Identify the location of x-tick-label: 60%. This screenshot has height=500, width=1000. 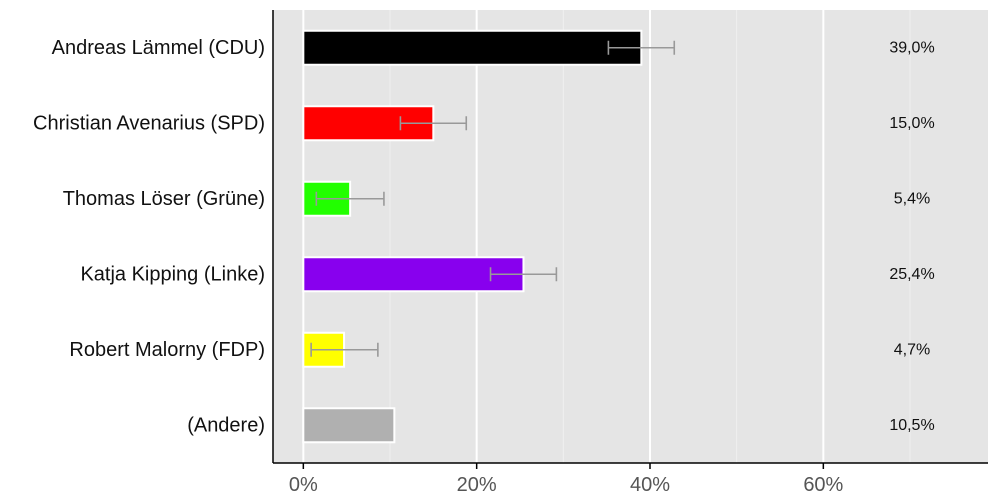
(823, 485).